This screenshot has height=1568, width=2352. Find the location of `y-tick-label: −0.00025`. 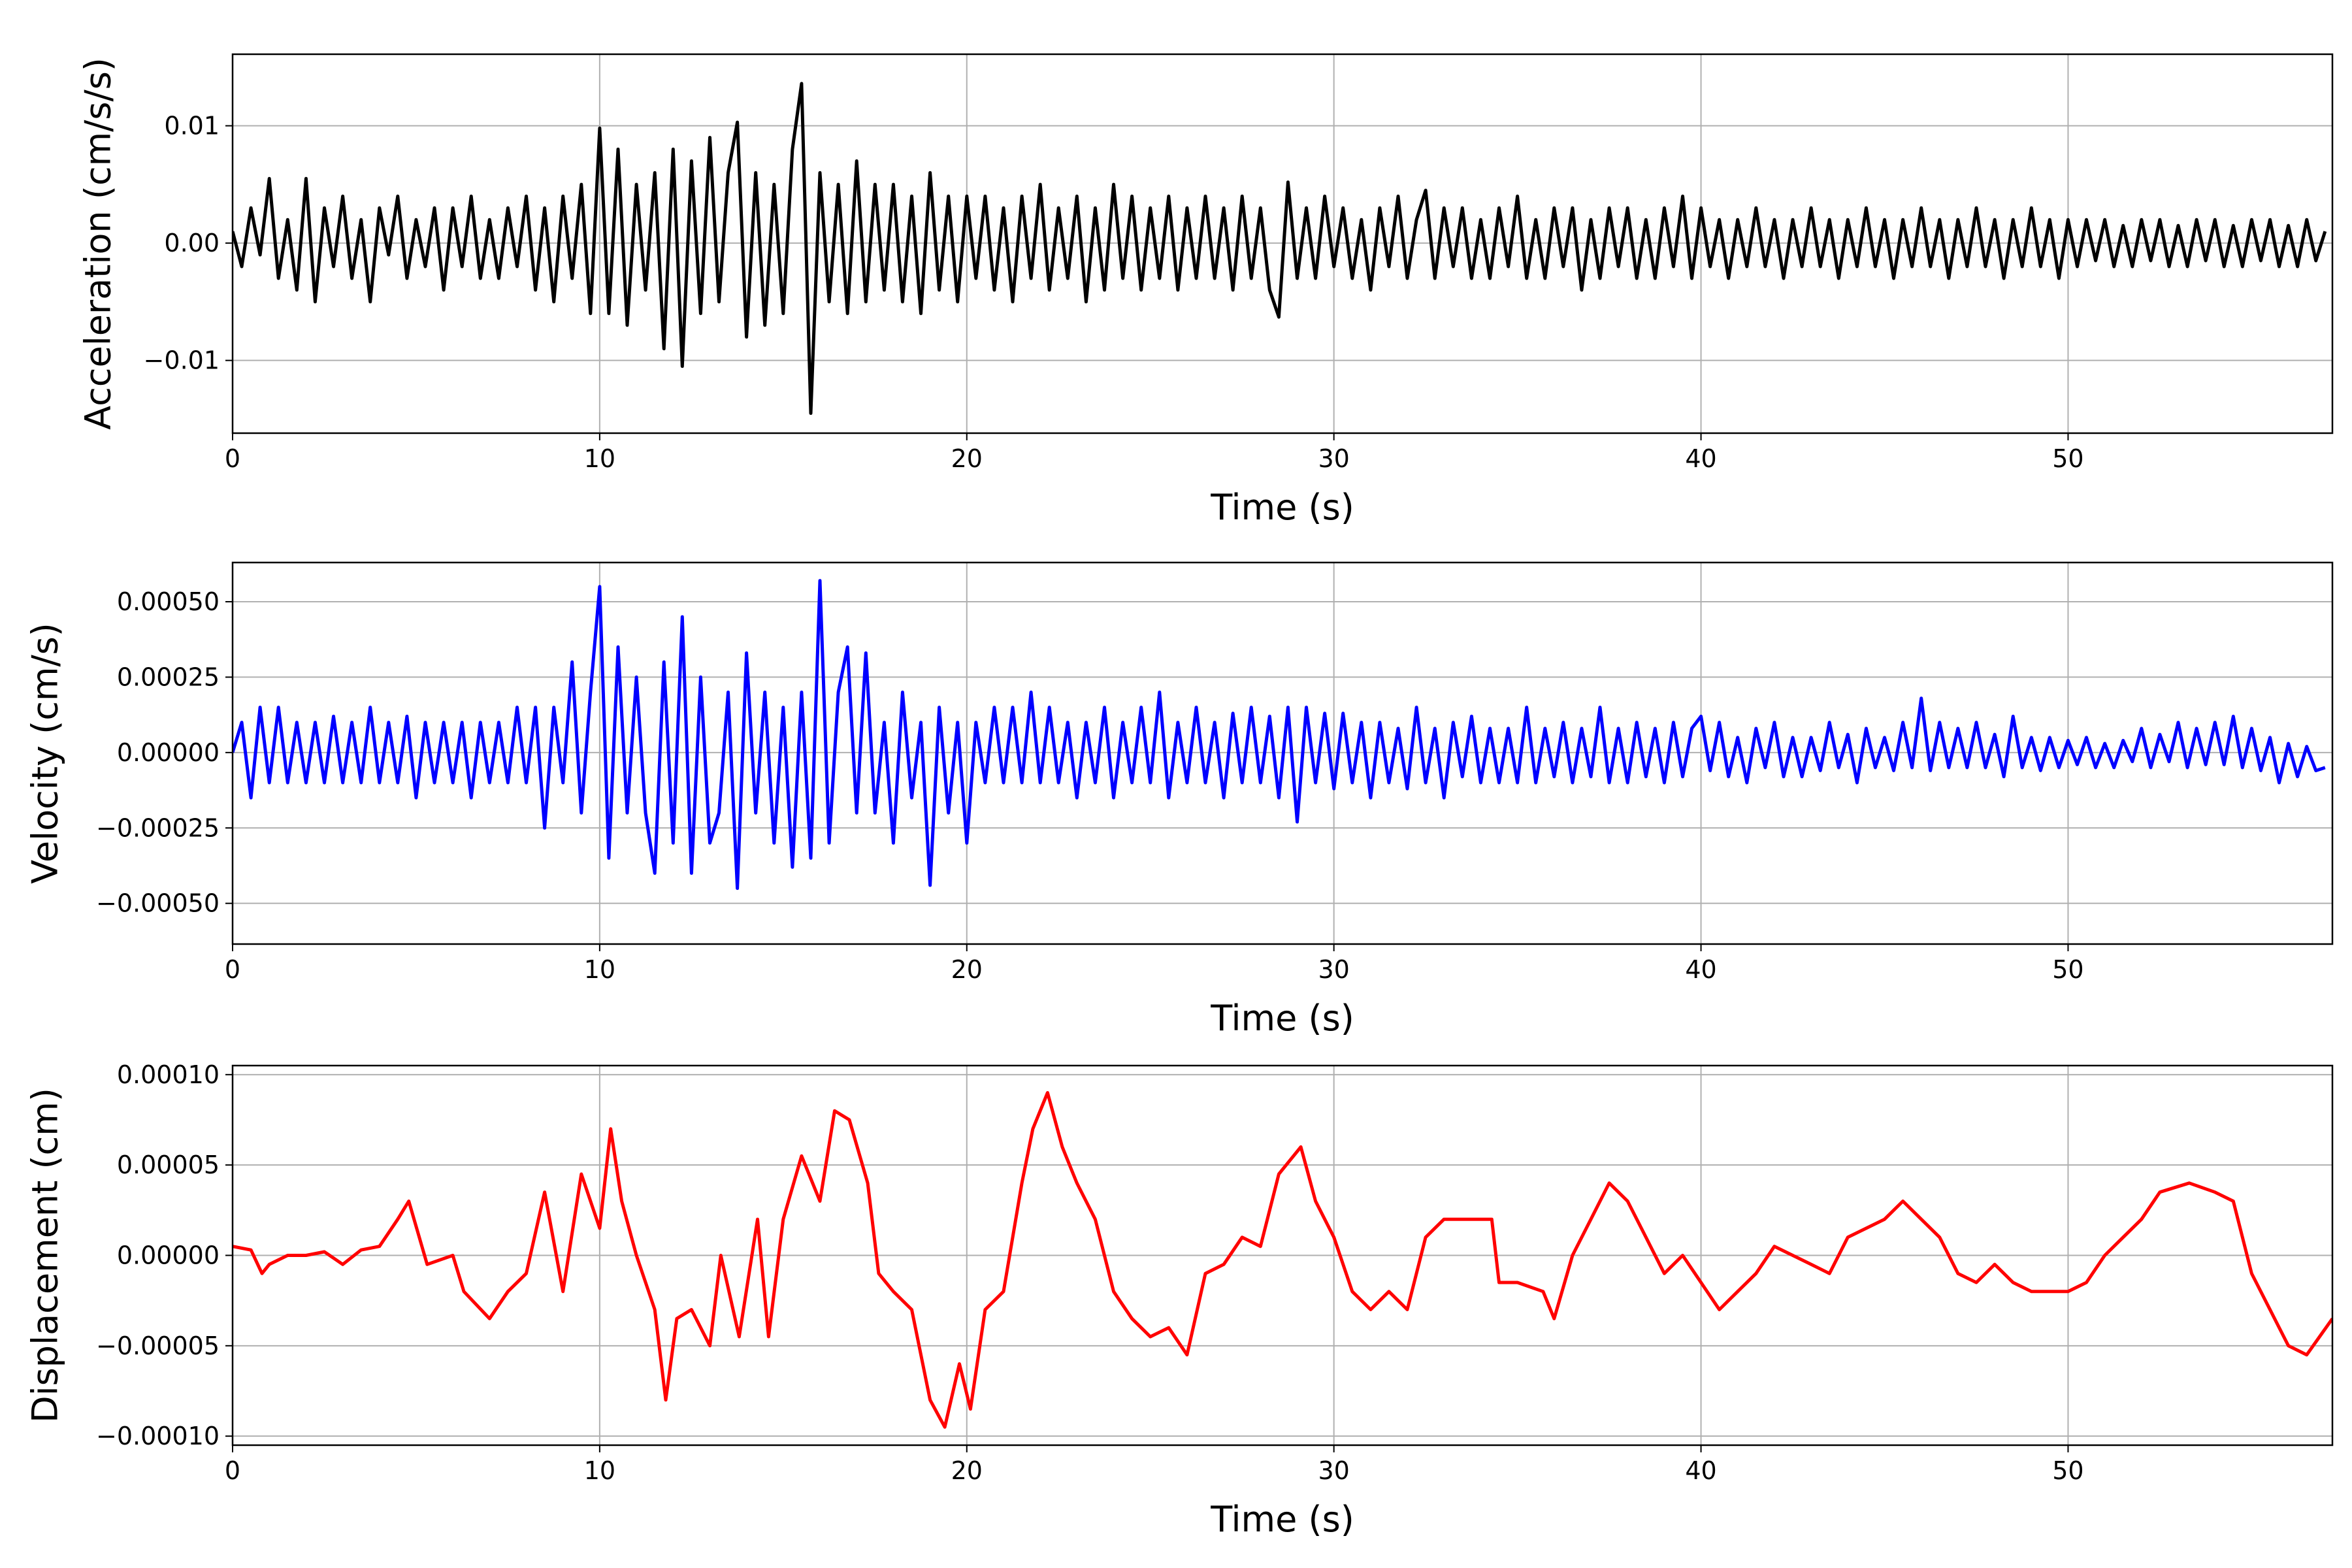

y-tick-label: −0.00025 is located at coordinates (158, 827).